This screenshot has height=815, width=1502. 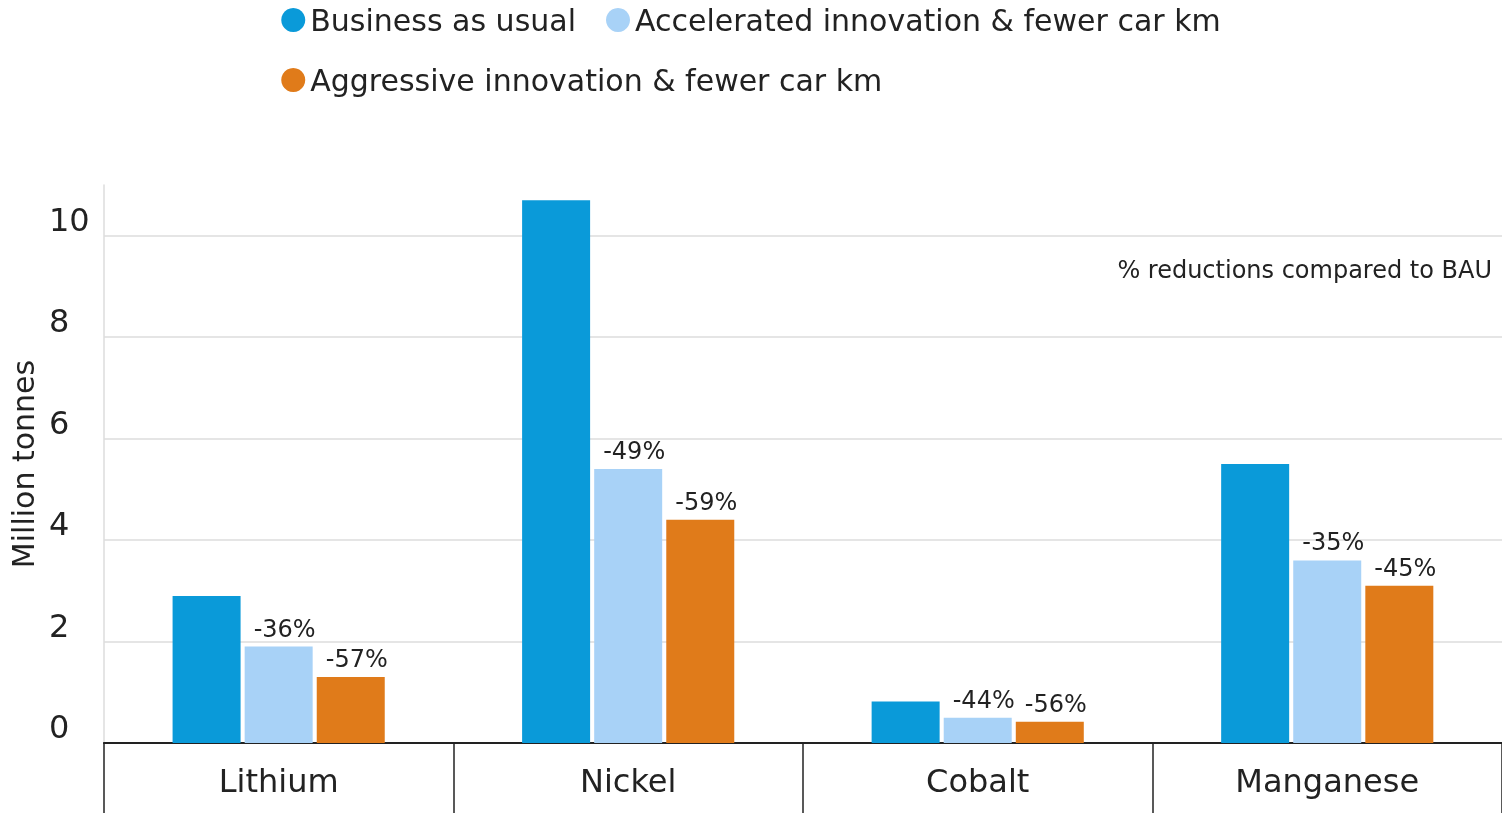 I want to click on annotation: -49%, so click(x=634, y=451).